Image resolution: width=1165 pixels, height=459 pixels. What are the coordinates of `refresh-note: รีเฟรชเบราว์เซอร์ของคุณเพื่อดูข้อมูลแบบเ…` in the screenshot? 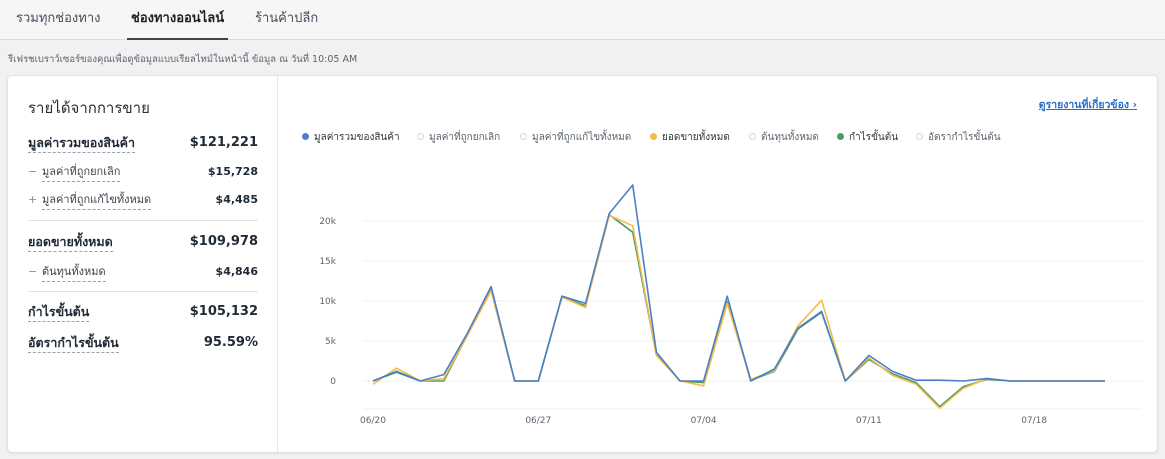 It's located at (183, 59).